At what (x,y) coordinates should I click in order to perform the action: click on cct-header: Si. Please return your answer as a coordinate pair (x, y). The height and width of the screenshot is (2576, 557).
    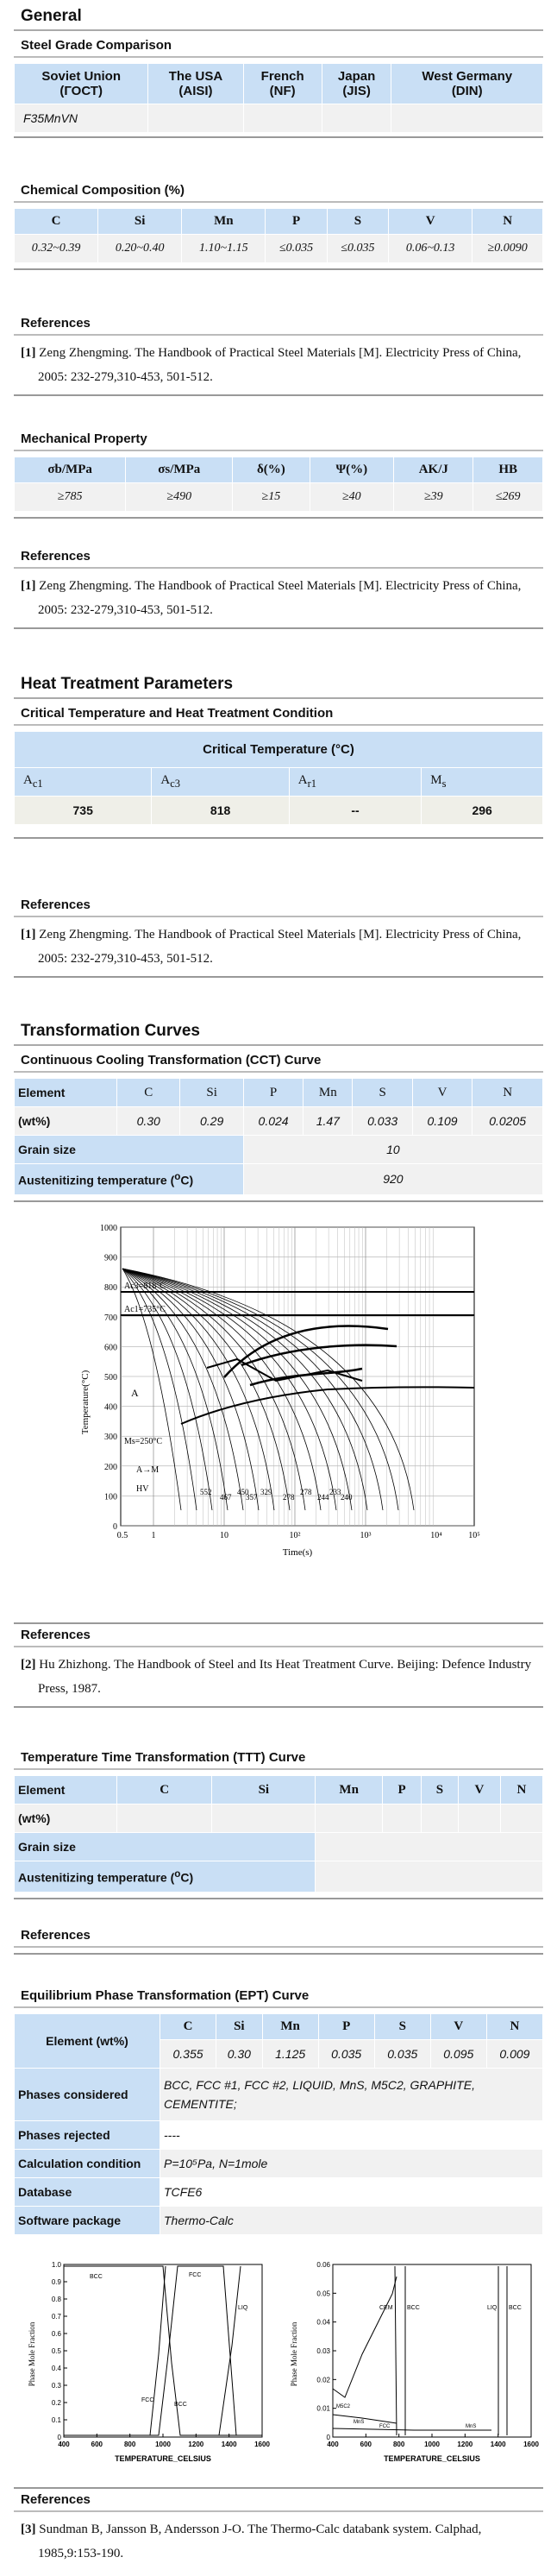
    Looking at the image, I should click on (211, 1093).